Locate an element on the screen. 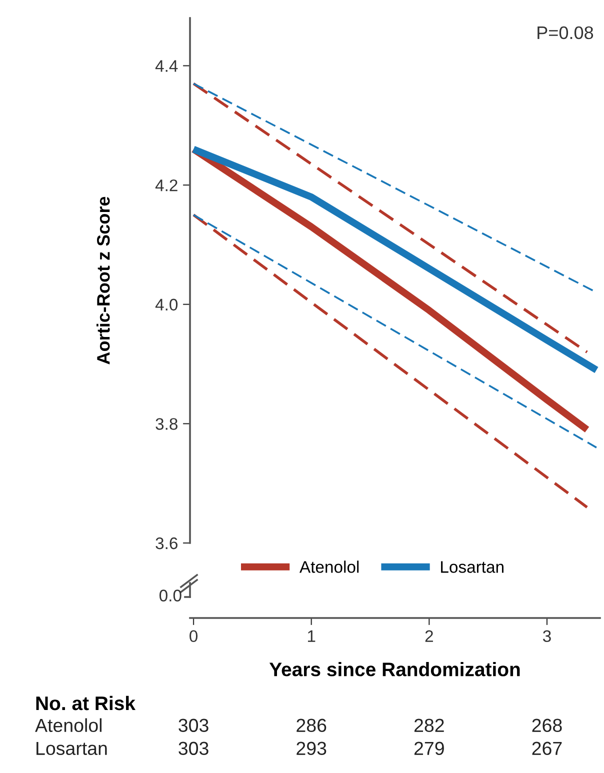  text: Losartan is located at coordinates (71, 749).